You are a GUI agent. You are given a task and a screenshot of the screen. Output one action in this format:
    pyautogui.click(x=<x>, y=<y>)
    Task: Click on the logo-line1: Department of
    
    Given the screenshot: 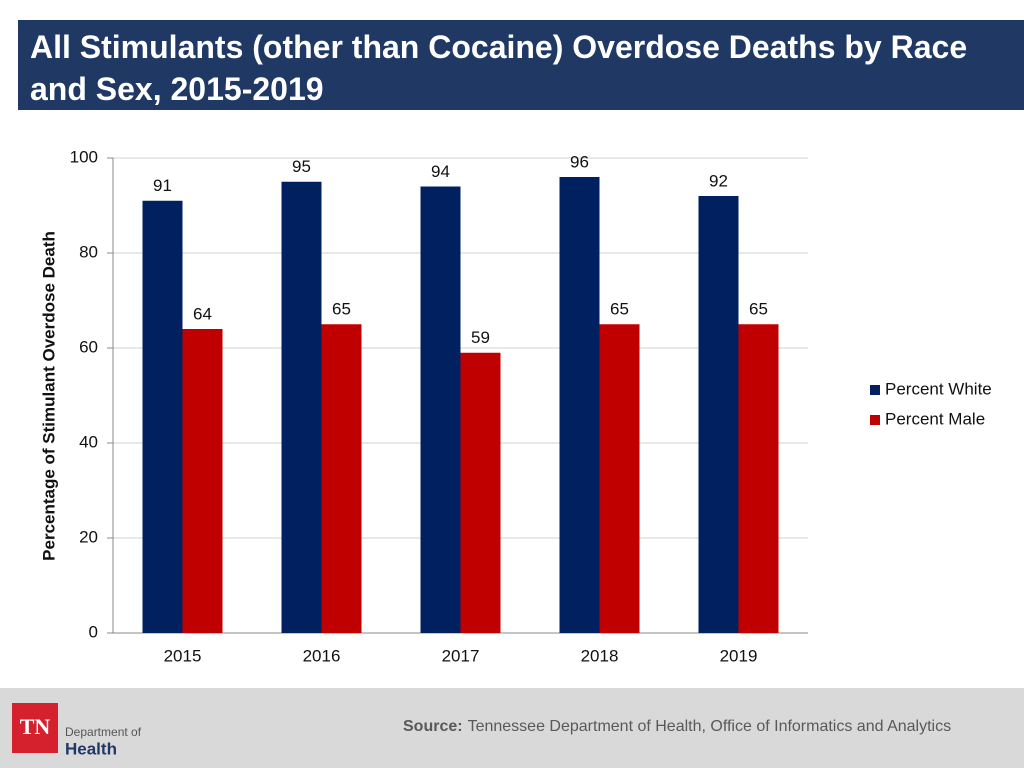 What is the action you would take?
    pyautogui.click(x=103, y=732)
    